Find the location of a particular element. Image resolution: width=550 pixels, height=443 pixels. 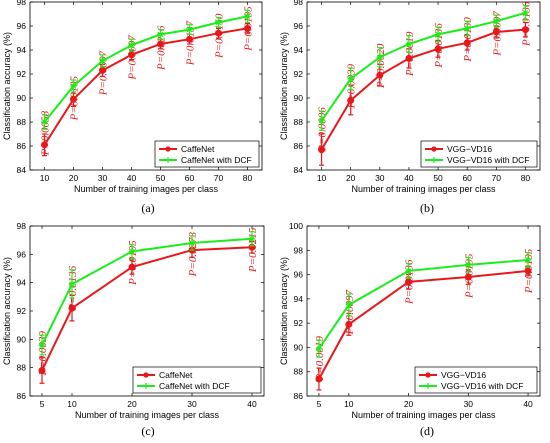

legend-label: CaffeNet with DCF is located at coordinates (216, 160).